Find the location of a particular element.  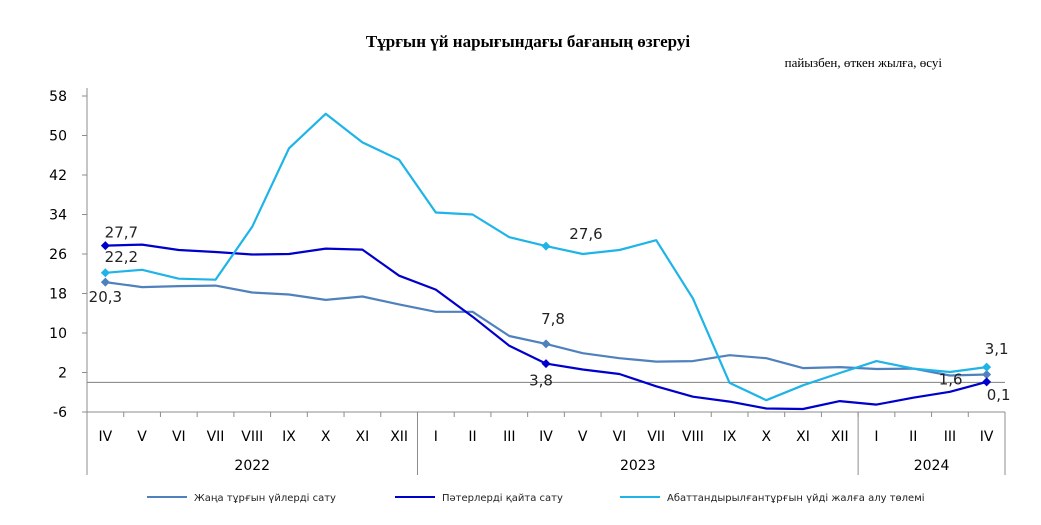

data-label: 3,1 is located at coordinates (997, 349).